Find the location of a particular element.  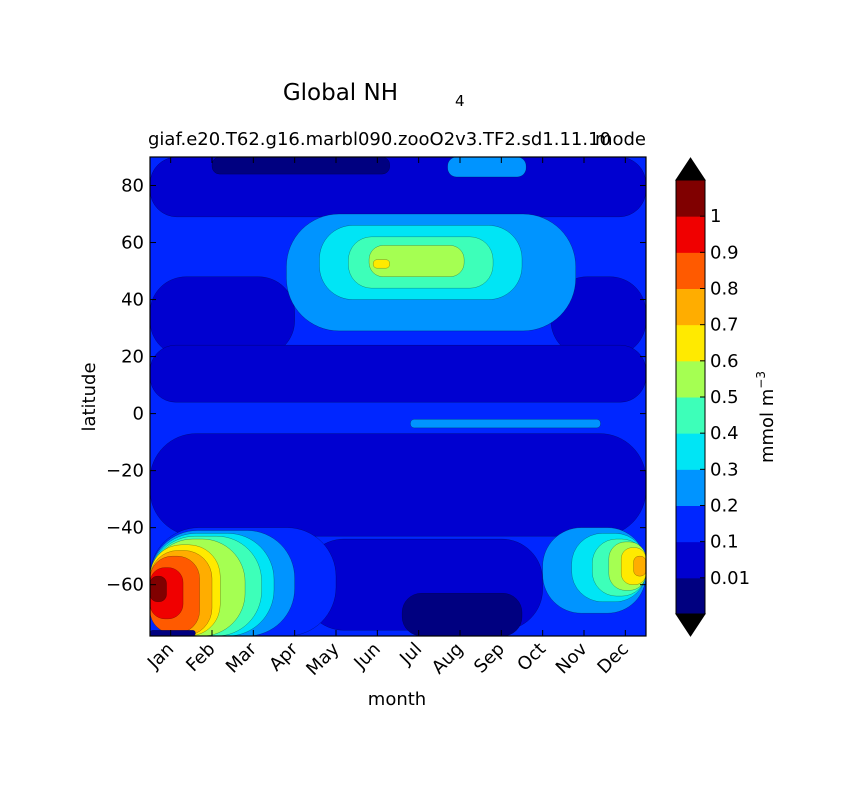

colorbar-extend-high is located at coordinates (690, 169).